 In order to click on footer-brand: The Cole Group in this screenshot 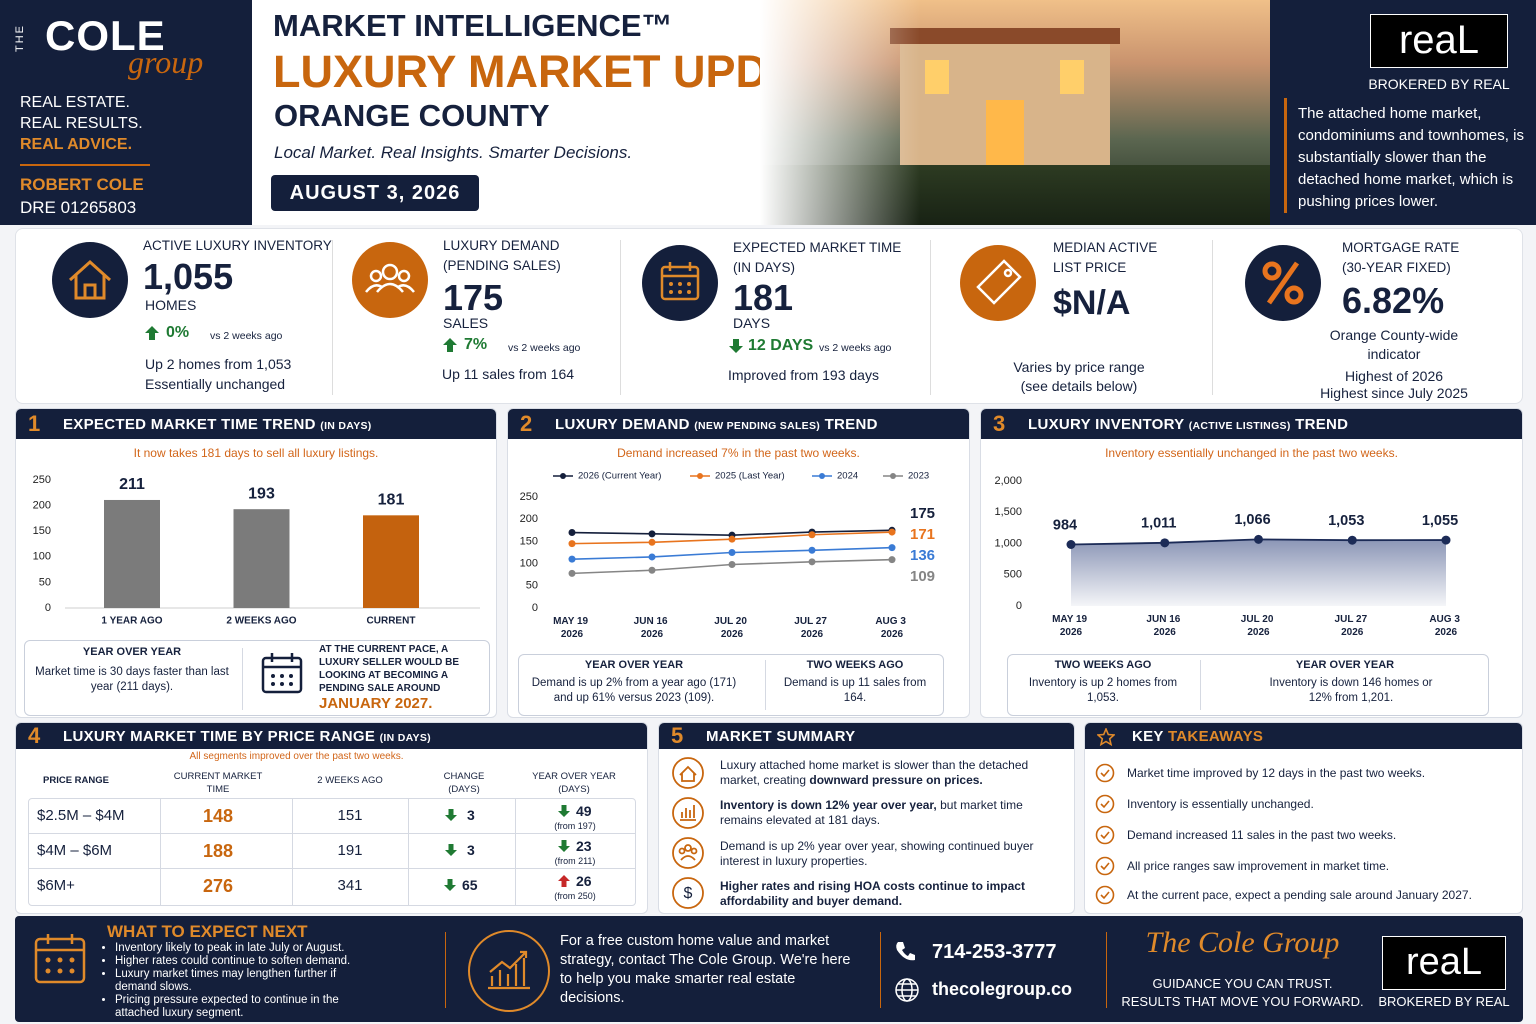, I will do `click(1242, 942)`.